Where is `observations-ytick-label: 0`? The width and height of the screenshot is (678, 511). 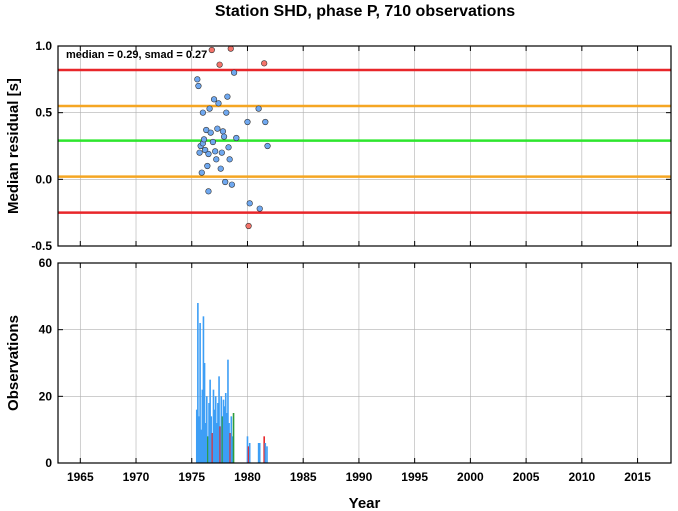
observations-ytick-label: 0 is located at coordinates (48, 463).